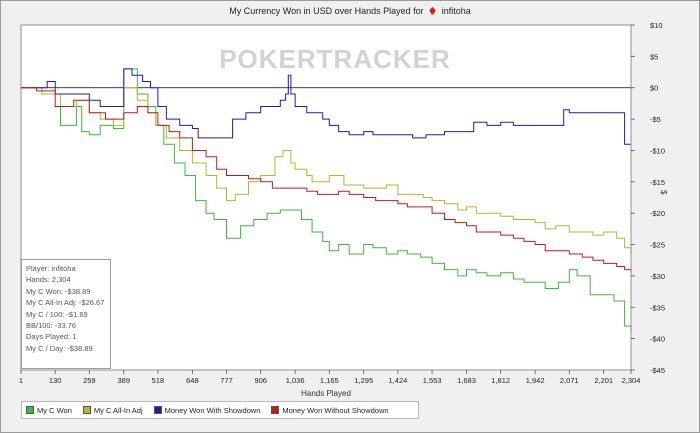  What do you see at coordinates (657, 213) in the screenshot?
I see `y-tick-label: -$20` at bounding box center [657, 213].